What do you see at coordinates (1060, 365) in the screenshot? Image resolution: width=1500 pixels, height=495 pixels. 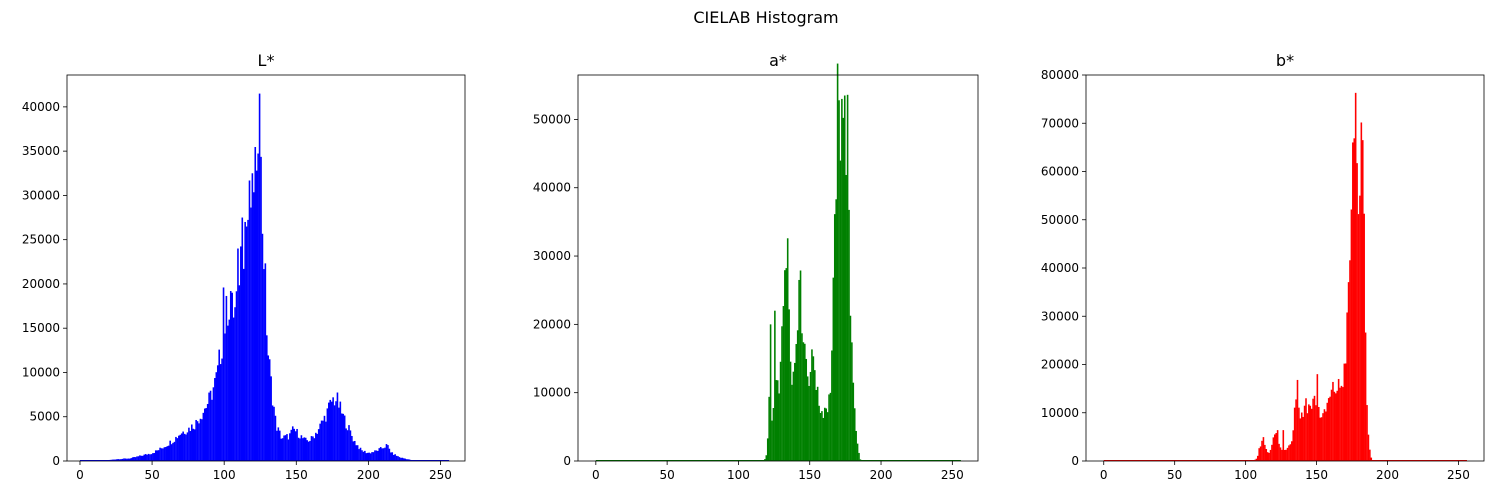 I see `b-channel-ytick-label: 20000` at bounding box center [1060, 365].